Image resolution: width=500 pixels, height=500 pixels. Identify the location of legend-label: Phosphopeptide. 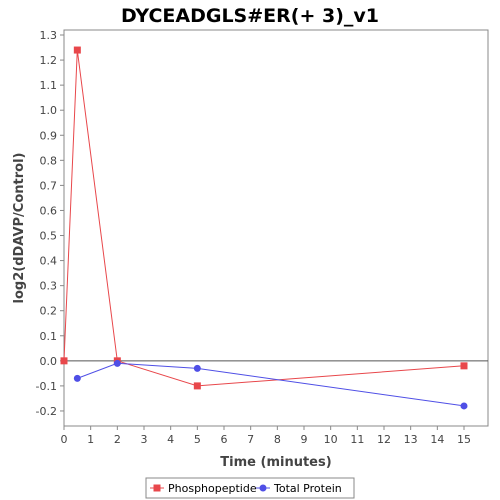
(212, 488).